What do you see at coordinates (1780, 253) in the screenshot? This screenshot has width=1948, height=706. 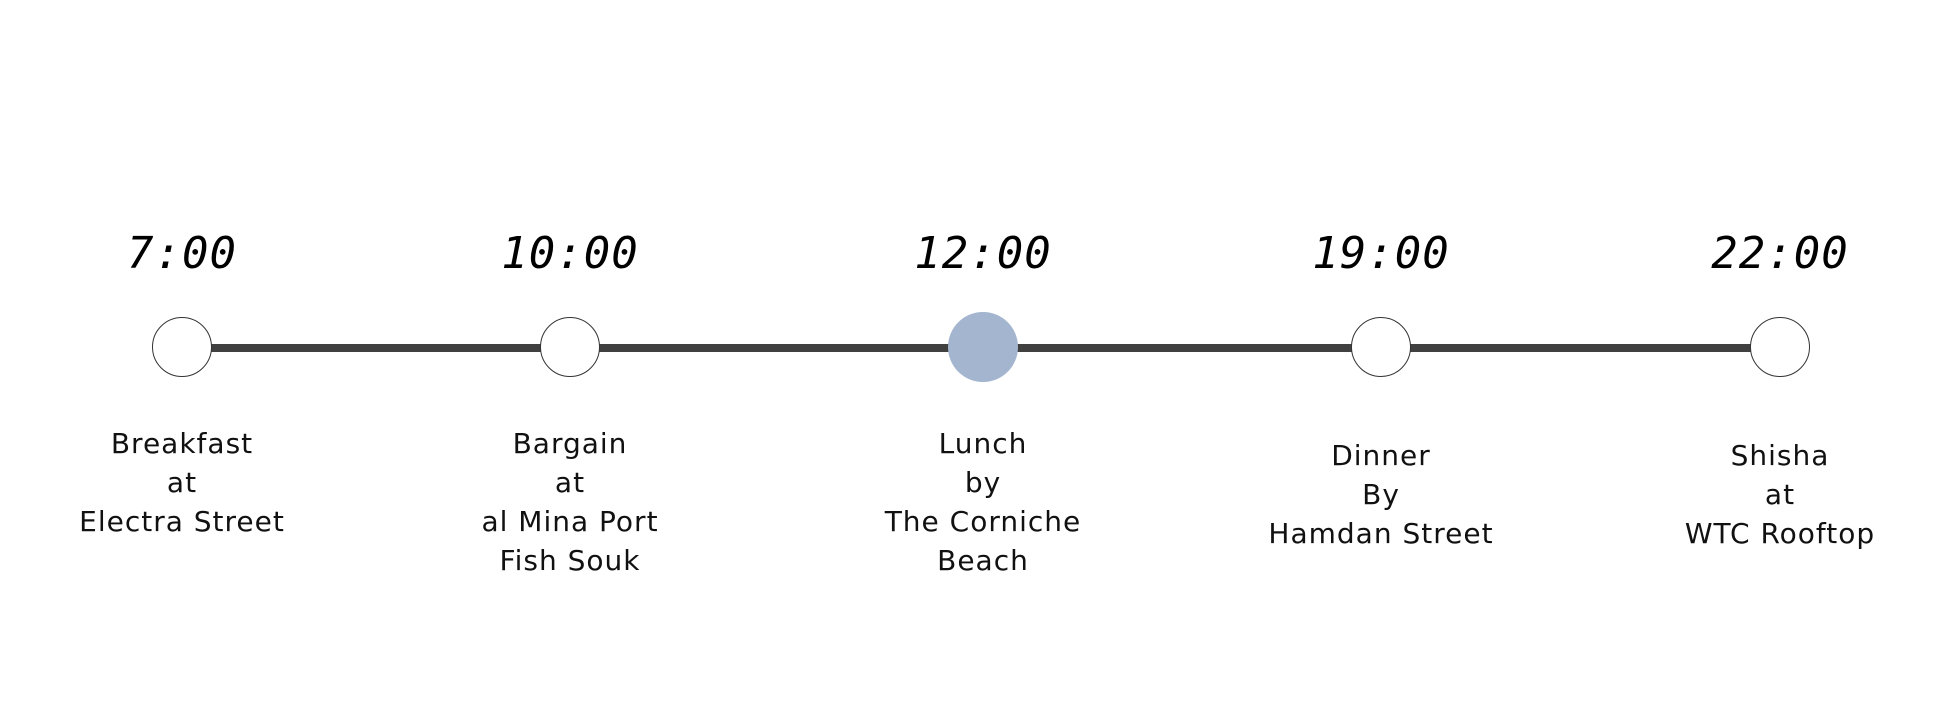 I see `event-time: 22:00` at bounding box center [1780, 253].